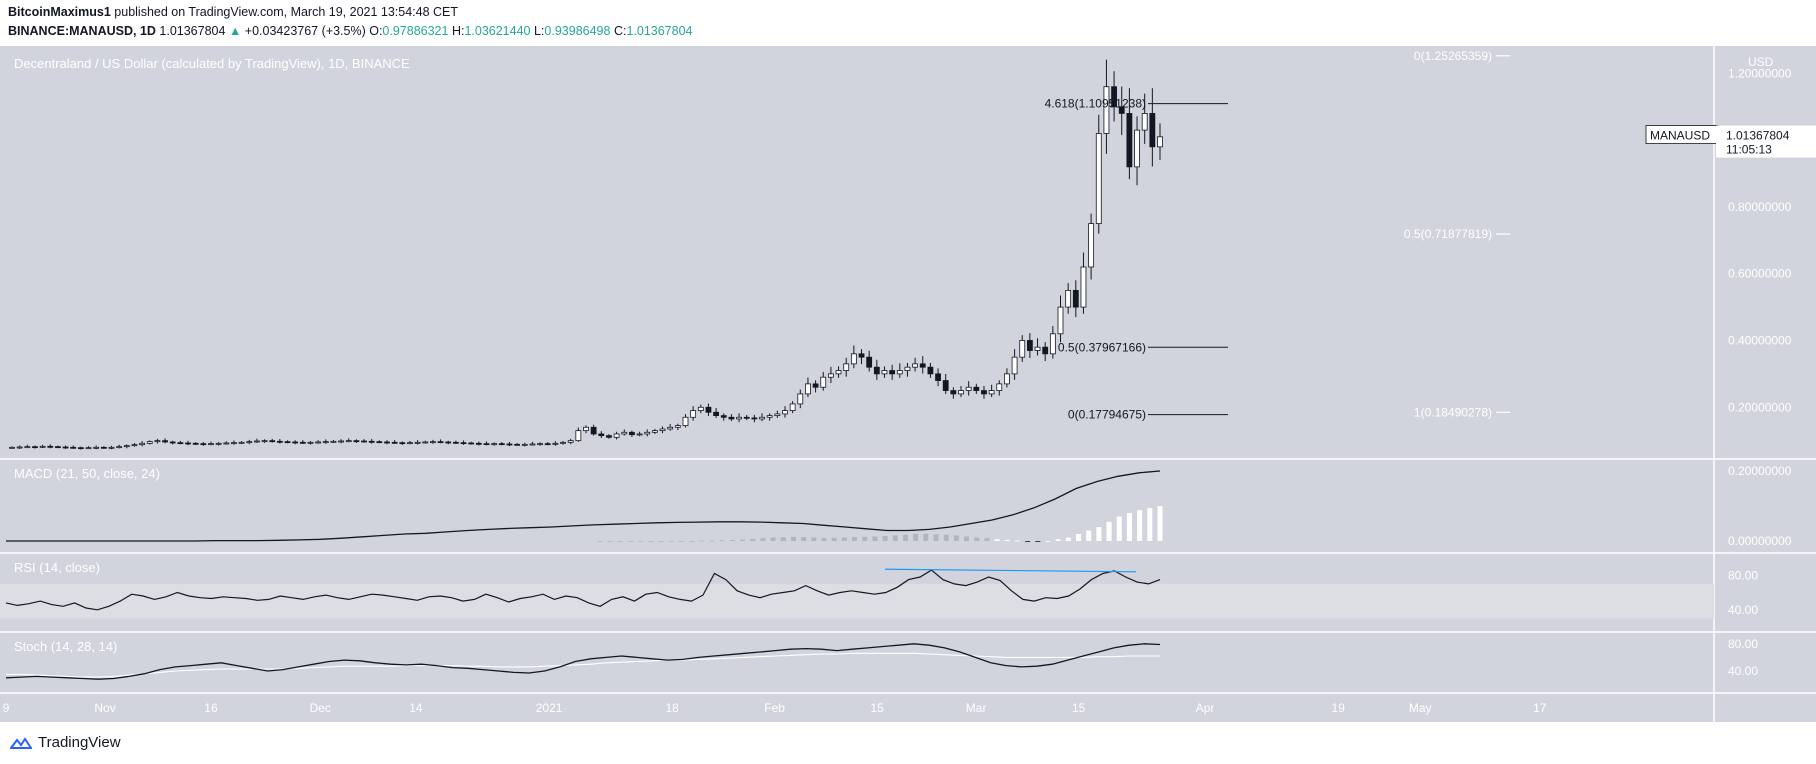 The image size is (1816, 764). Describe the element at coordinates (1760, 541) in the screenshot. I see `macd-tick-label: 0.00000000` at that location.